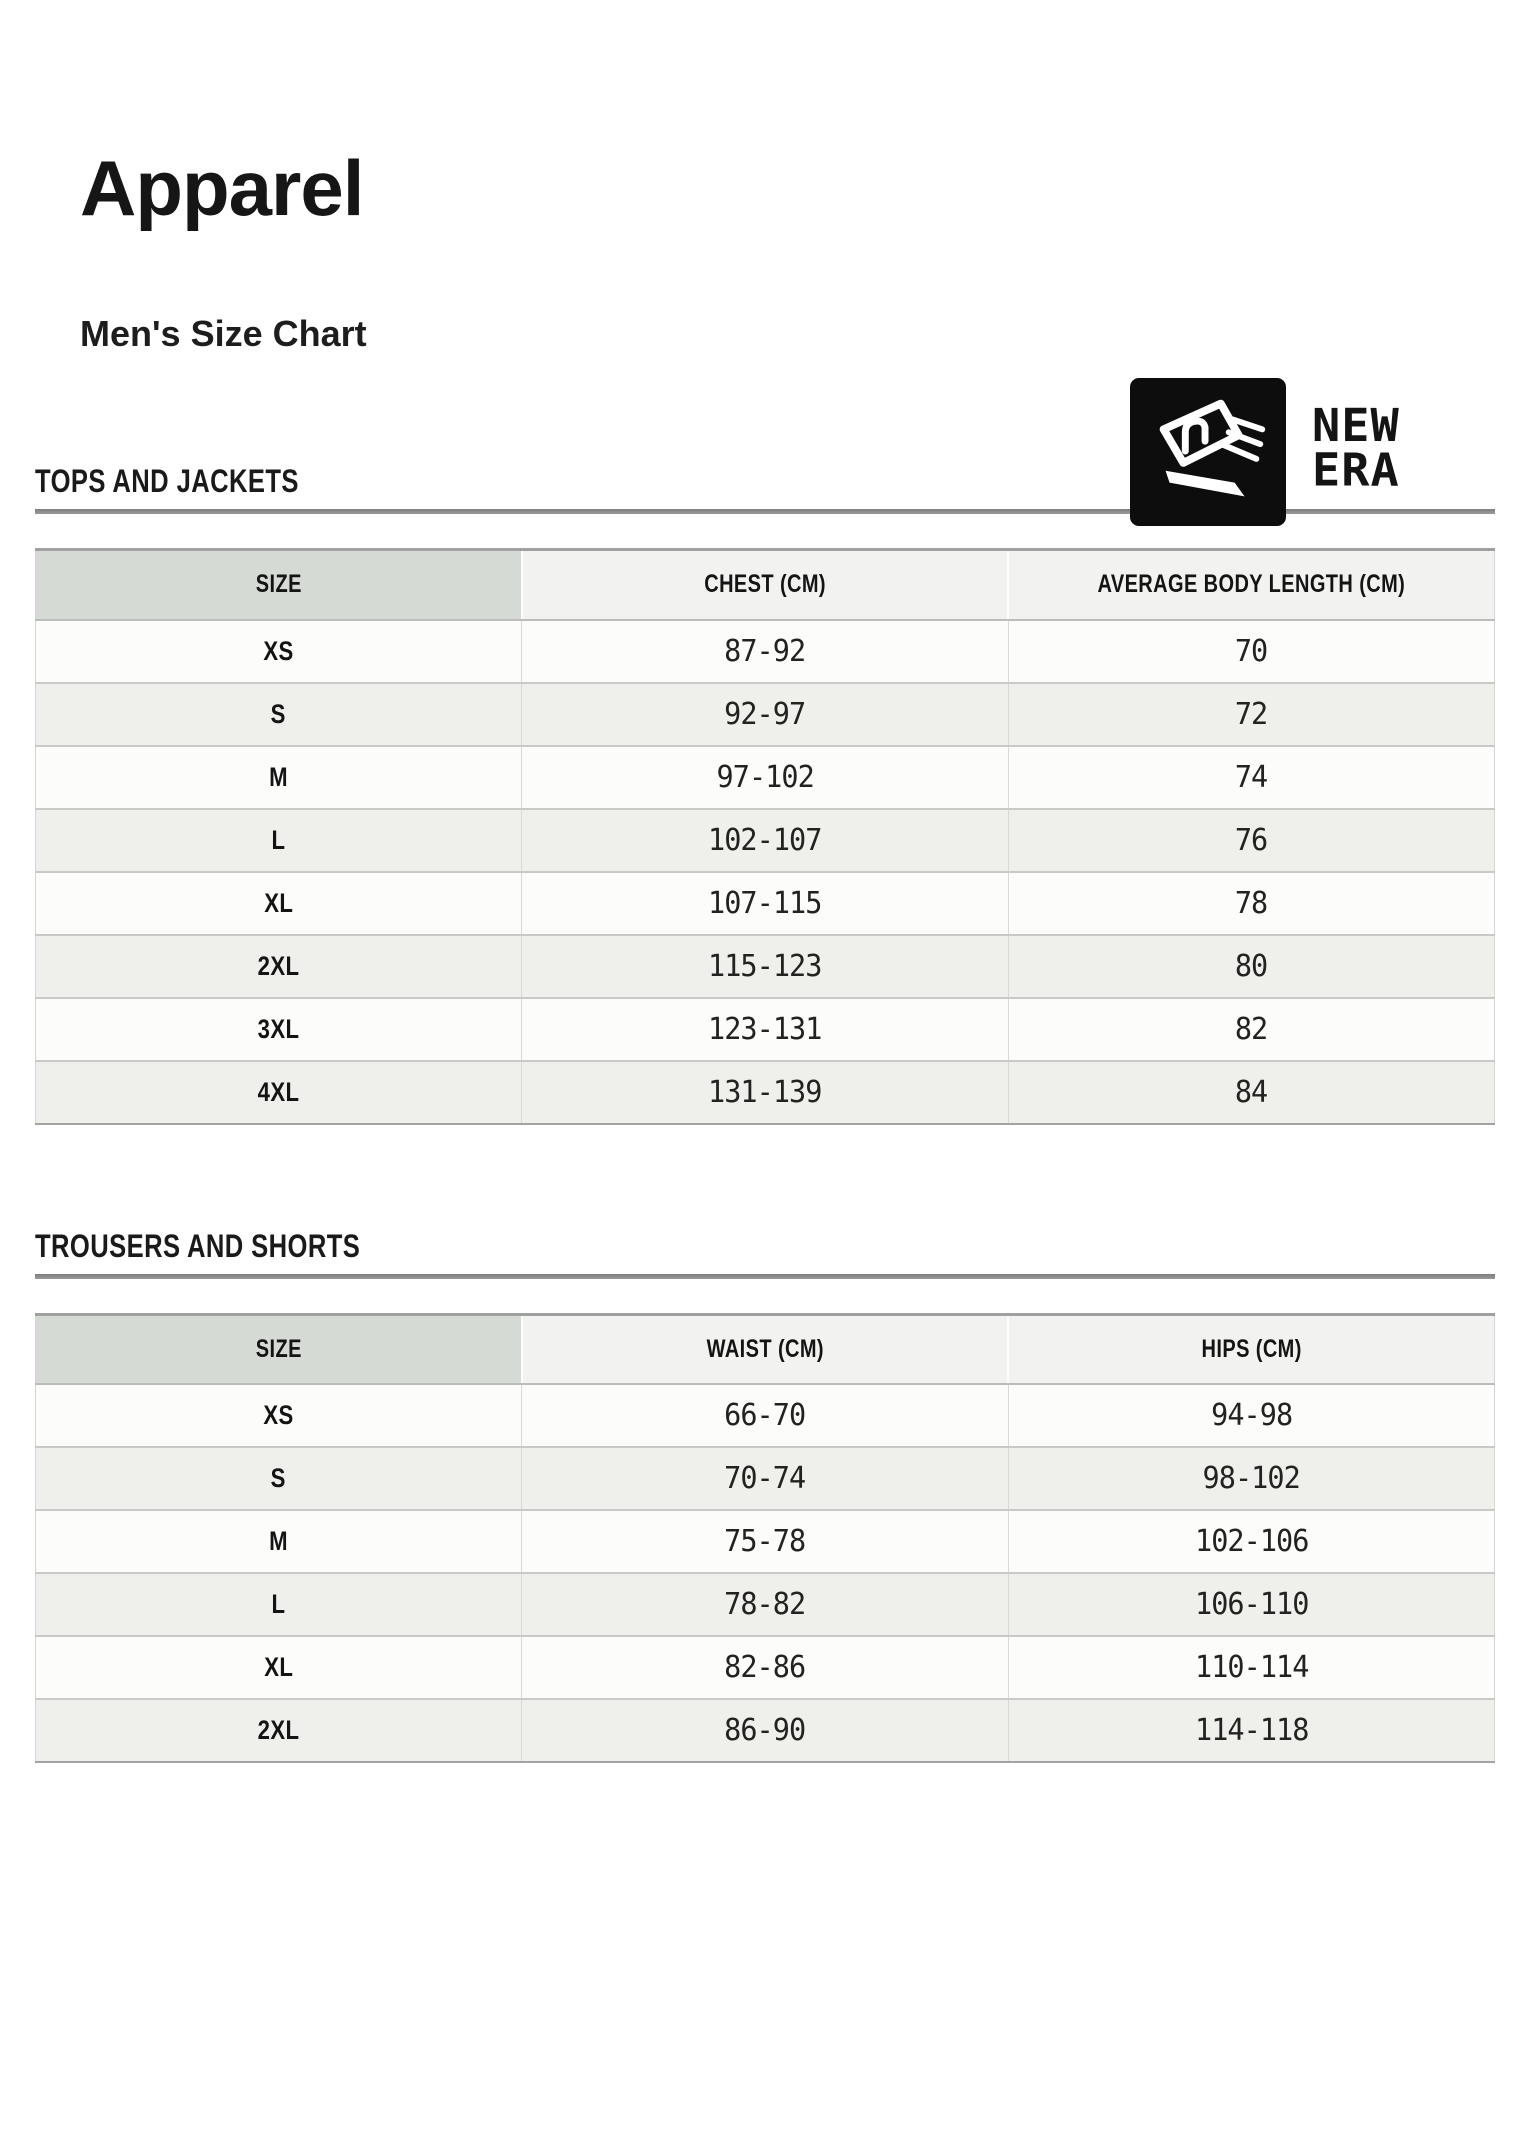 The width and height of the screenshot is (1530, 2148). Describe the element at coordinates (1251, 1604) in the screenshot. I see `value-label: 106-110` at that location.